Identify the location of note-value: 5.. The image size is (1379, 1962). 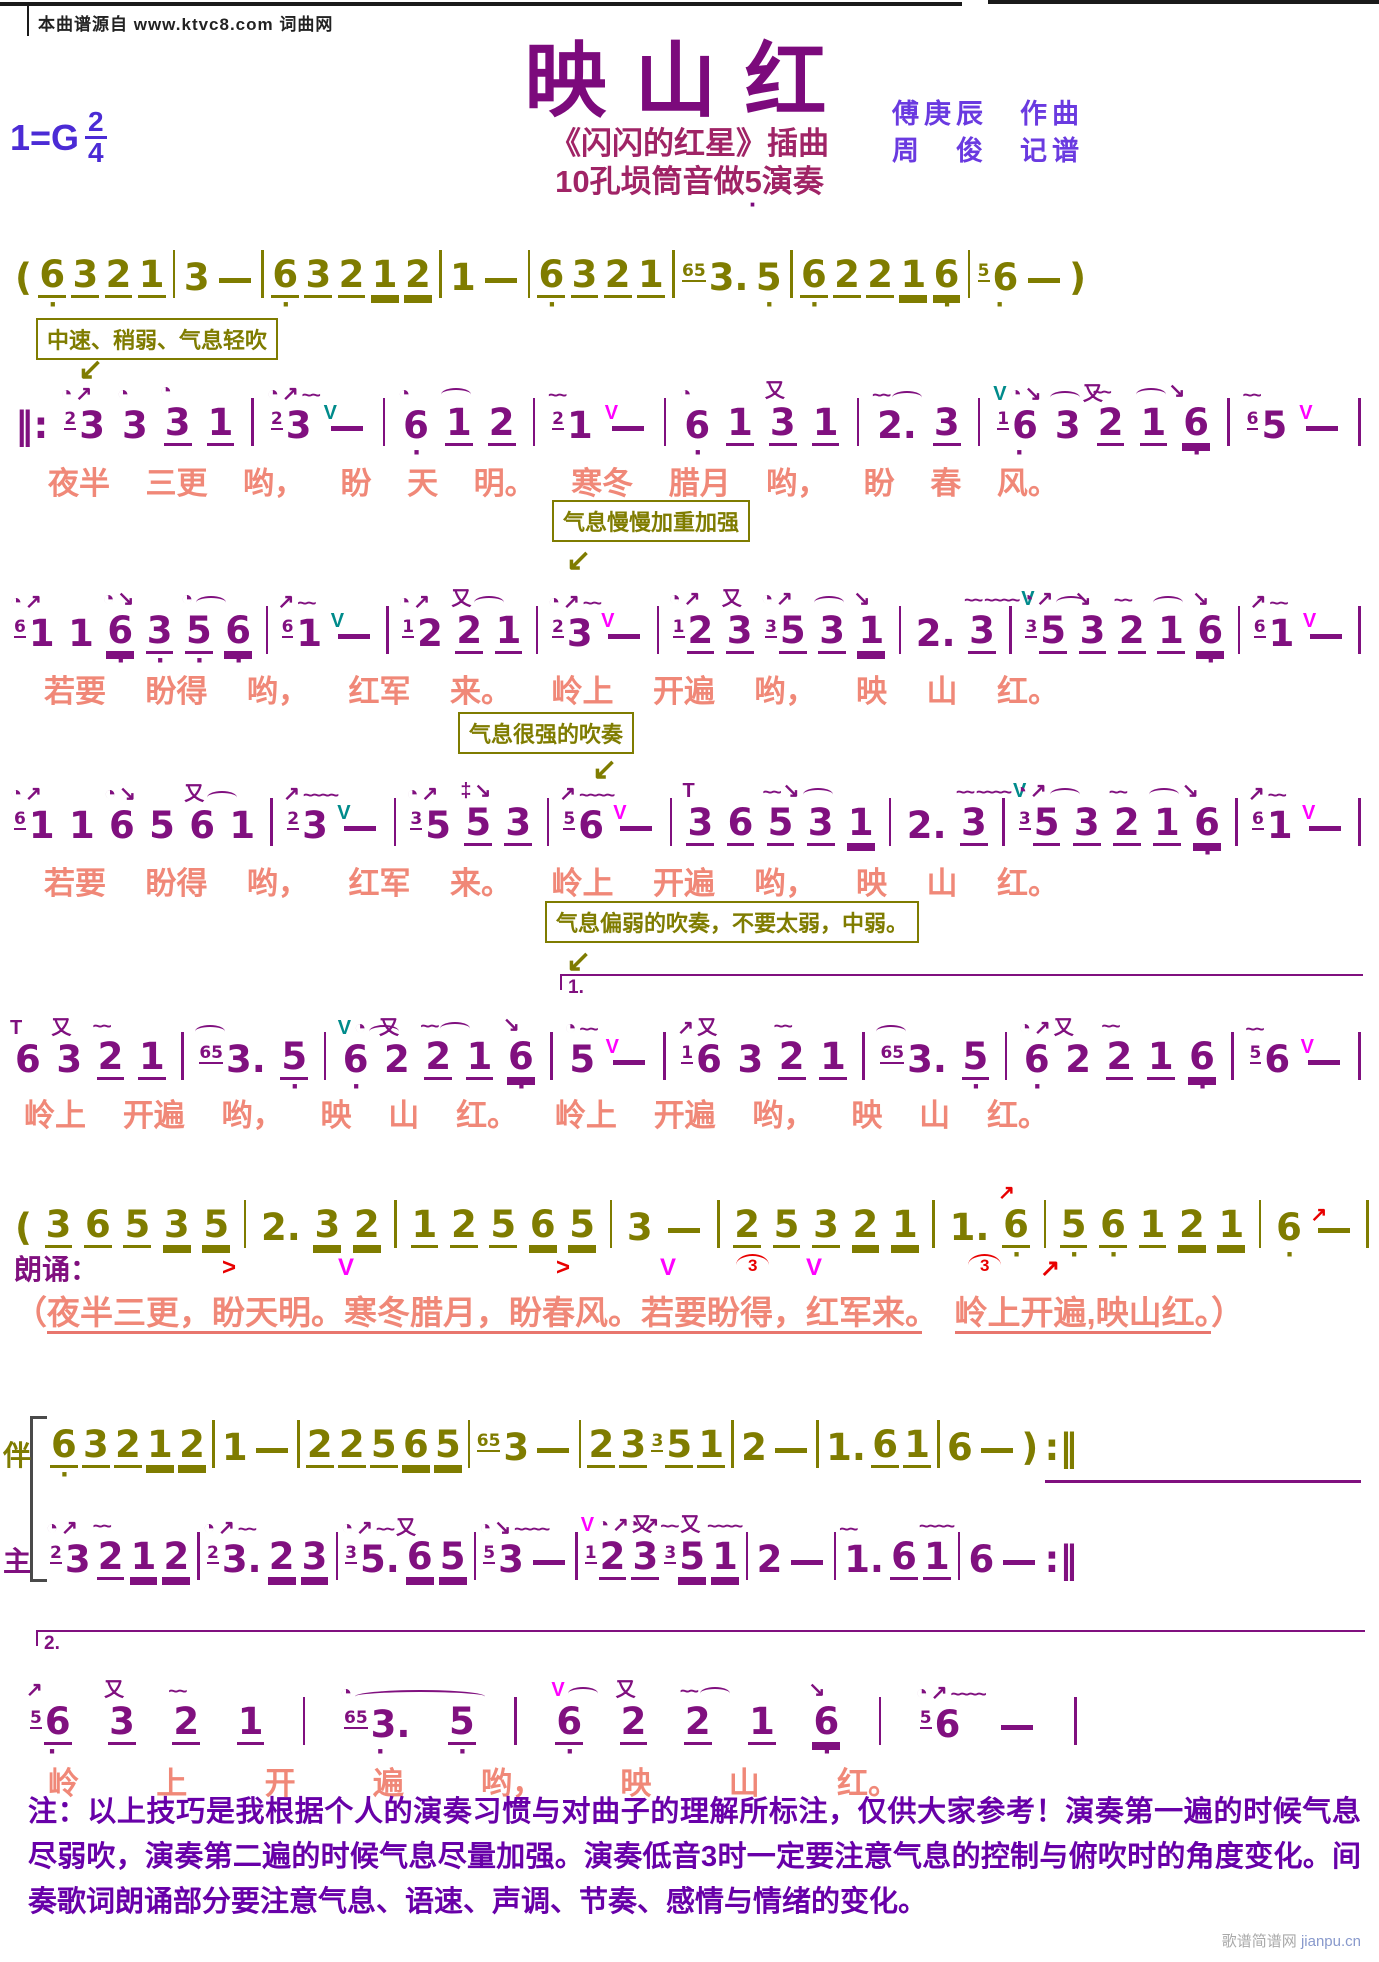
(379, 1560).